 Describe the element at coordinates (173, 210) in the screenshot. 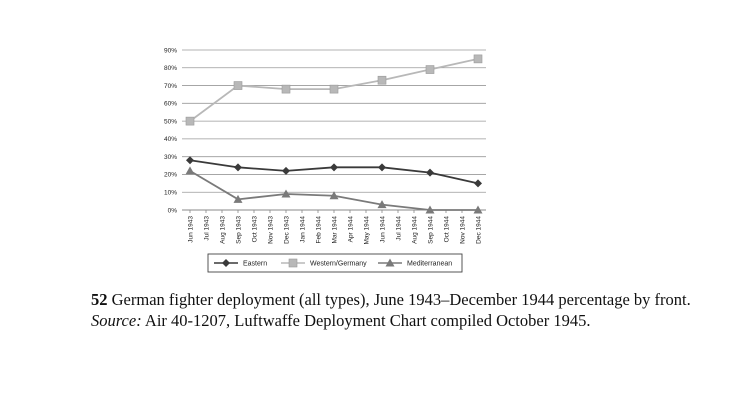

I see `y-tick-label: 0%` at that location.